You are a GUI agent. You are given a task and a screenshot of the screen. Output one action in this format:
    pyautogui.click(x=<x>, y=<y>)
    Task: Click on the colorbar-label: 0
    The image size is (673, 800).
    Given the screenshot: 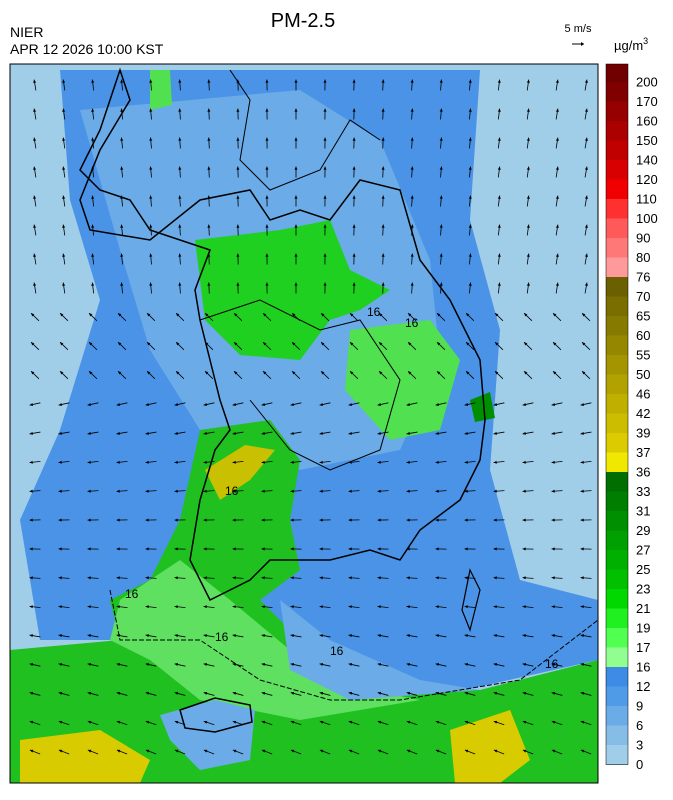 What is the action you would take?
    pyautogui.click(x=639, y=764)
    